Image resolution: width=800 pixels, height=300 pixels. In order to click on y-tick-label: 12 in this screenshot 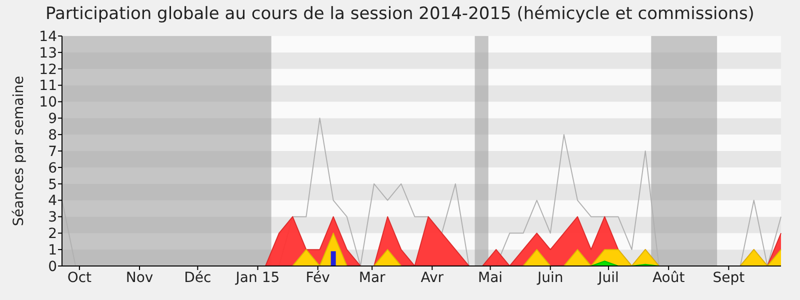, I will do `click(48, 70)`.